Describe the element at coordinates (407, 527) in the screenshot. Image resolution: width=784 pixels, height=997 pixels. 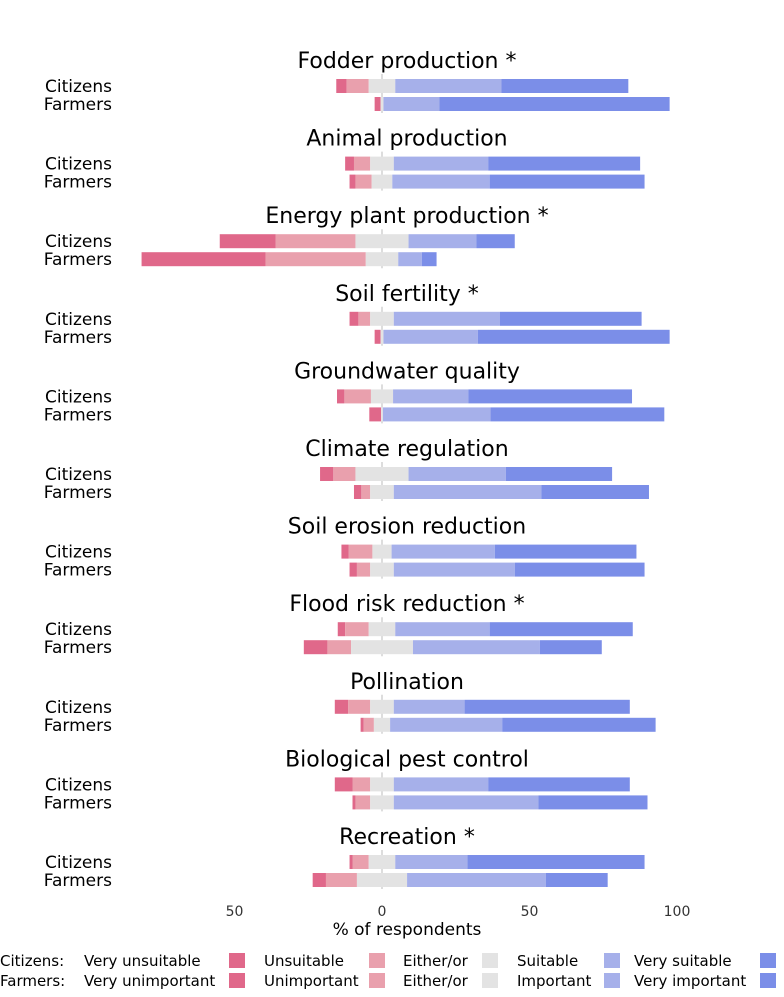
I see `panel-title: Soil erosion reduction` at that location.